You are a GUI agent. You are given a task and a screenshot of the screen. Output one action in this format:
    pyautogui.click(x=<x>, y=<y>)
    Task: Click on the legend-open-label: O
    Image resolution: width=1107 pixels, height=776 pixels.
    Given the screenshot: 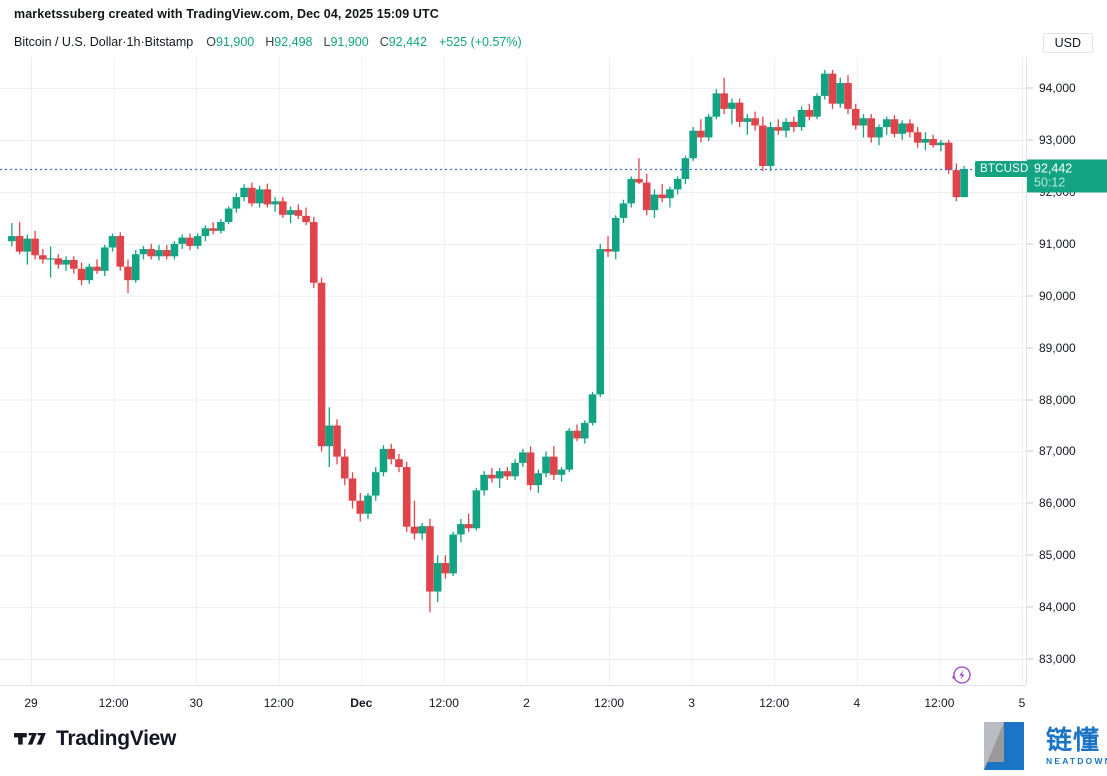 What is the action you would take?
    pyautogui.click(x=211, y=42)
    